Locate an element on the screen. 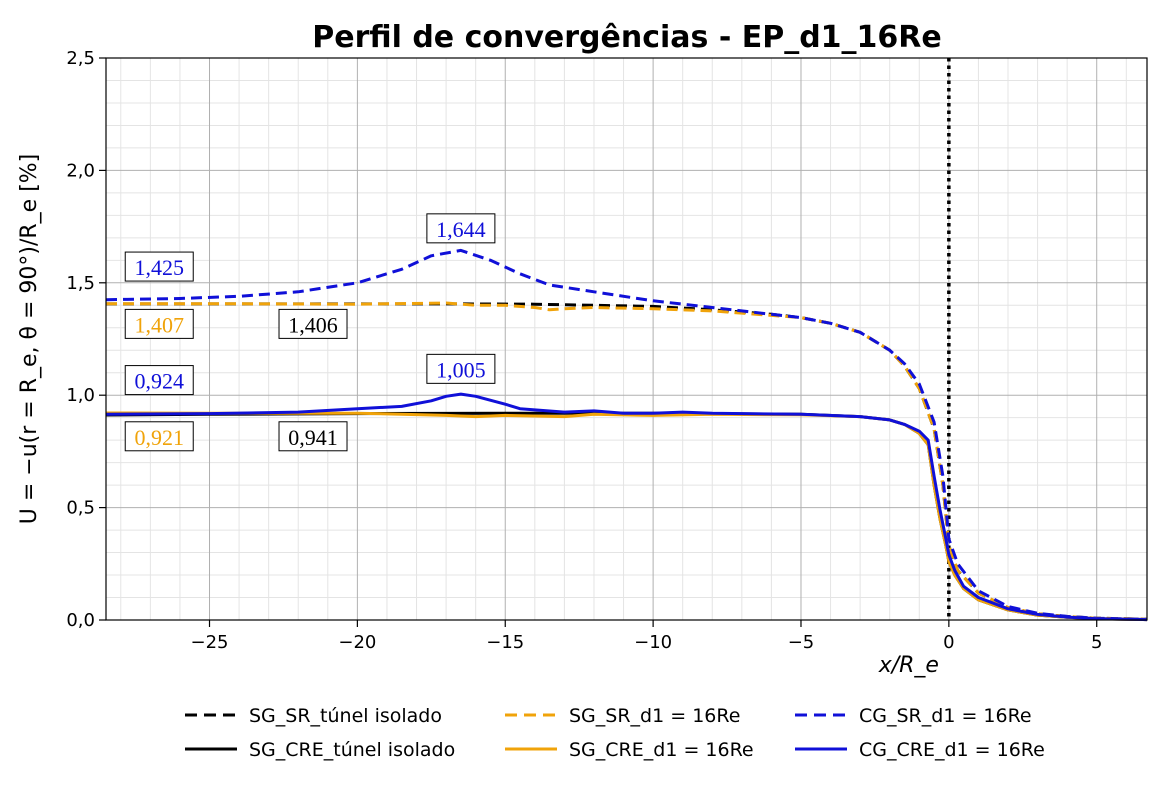  annotation-label: 1,406 is located at coordinates (313, 324).